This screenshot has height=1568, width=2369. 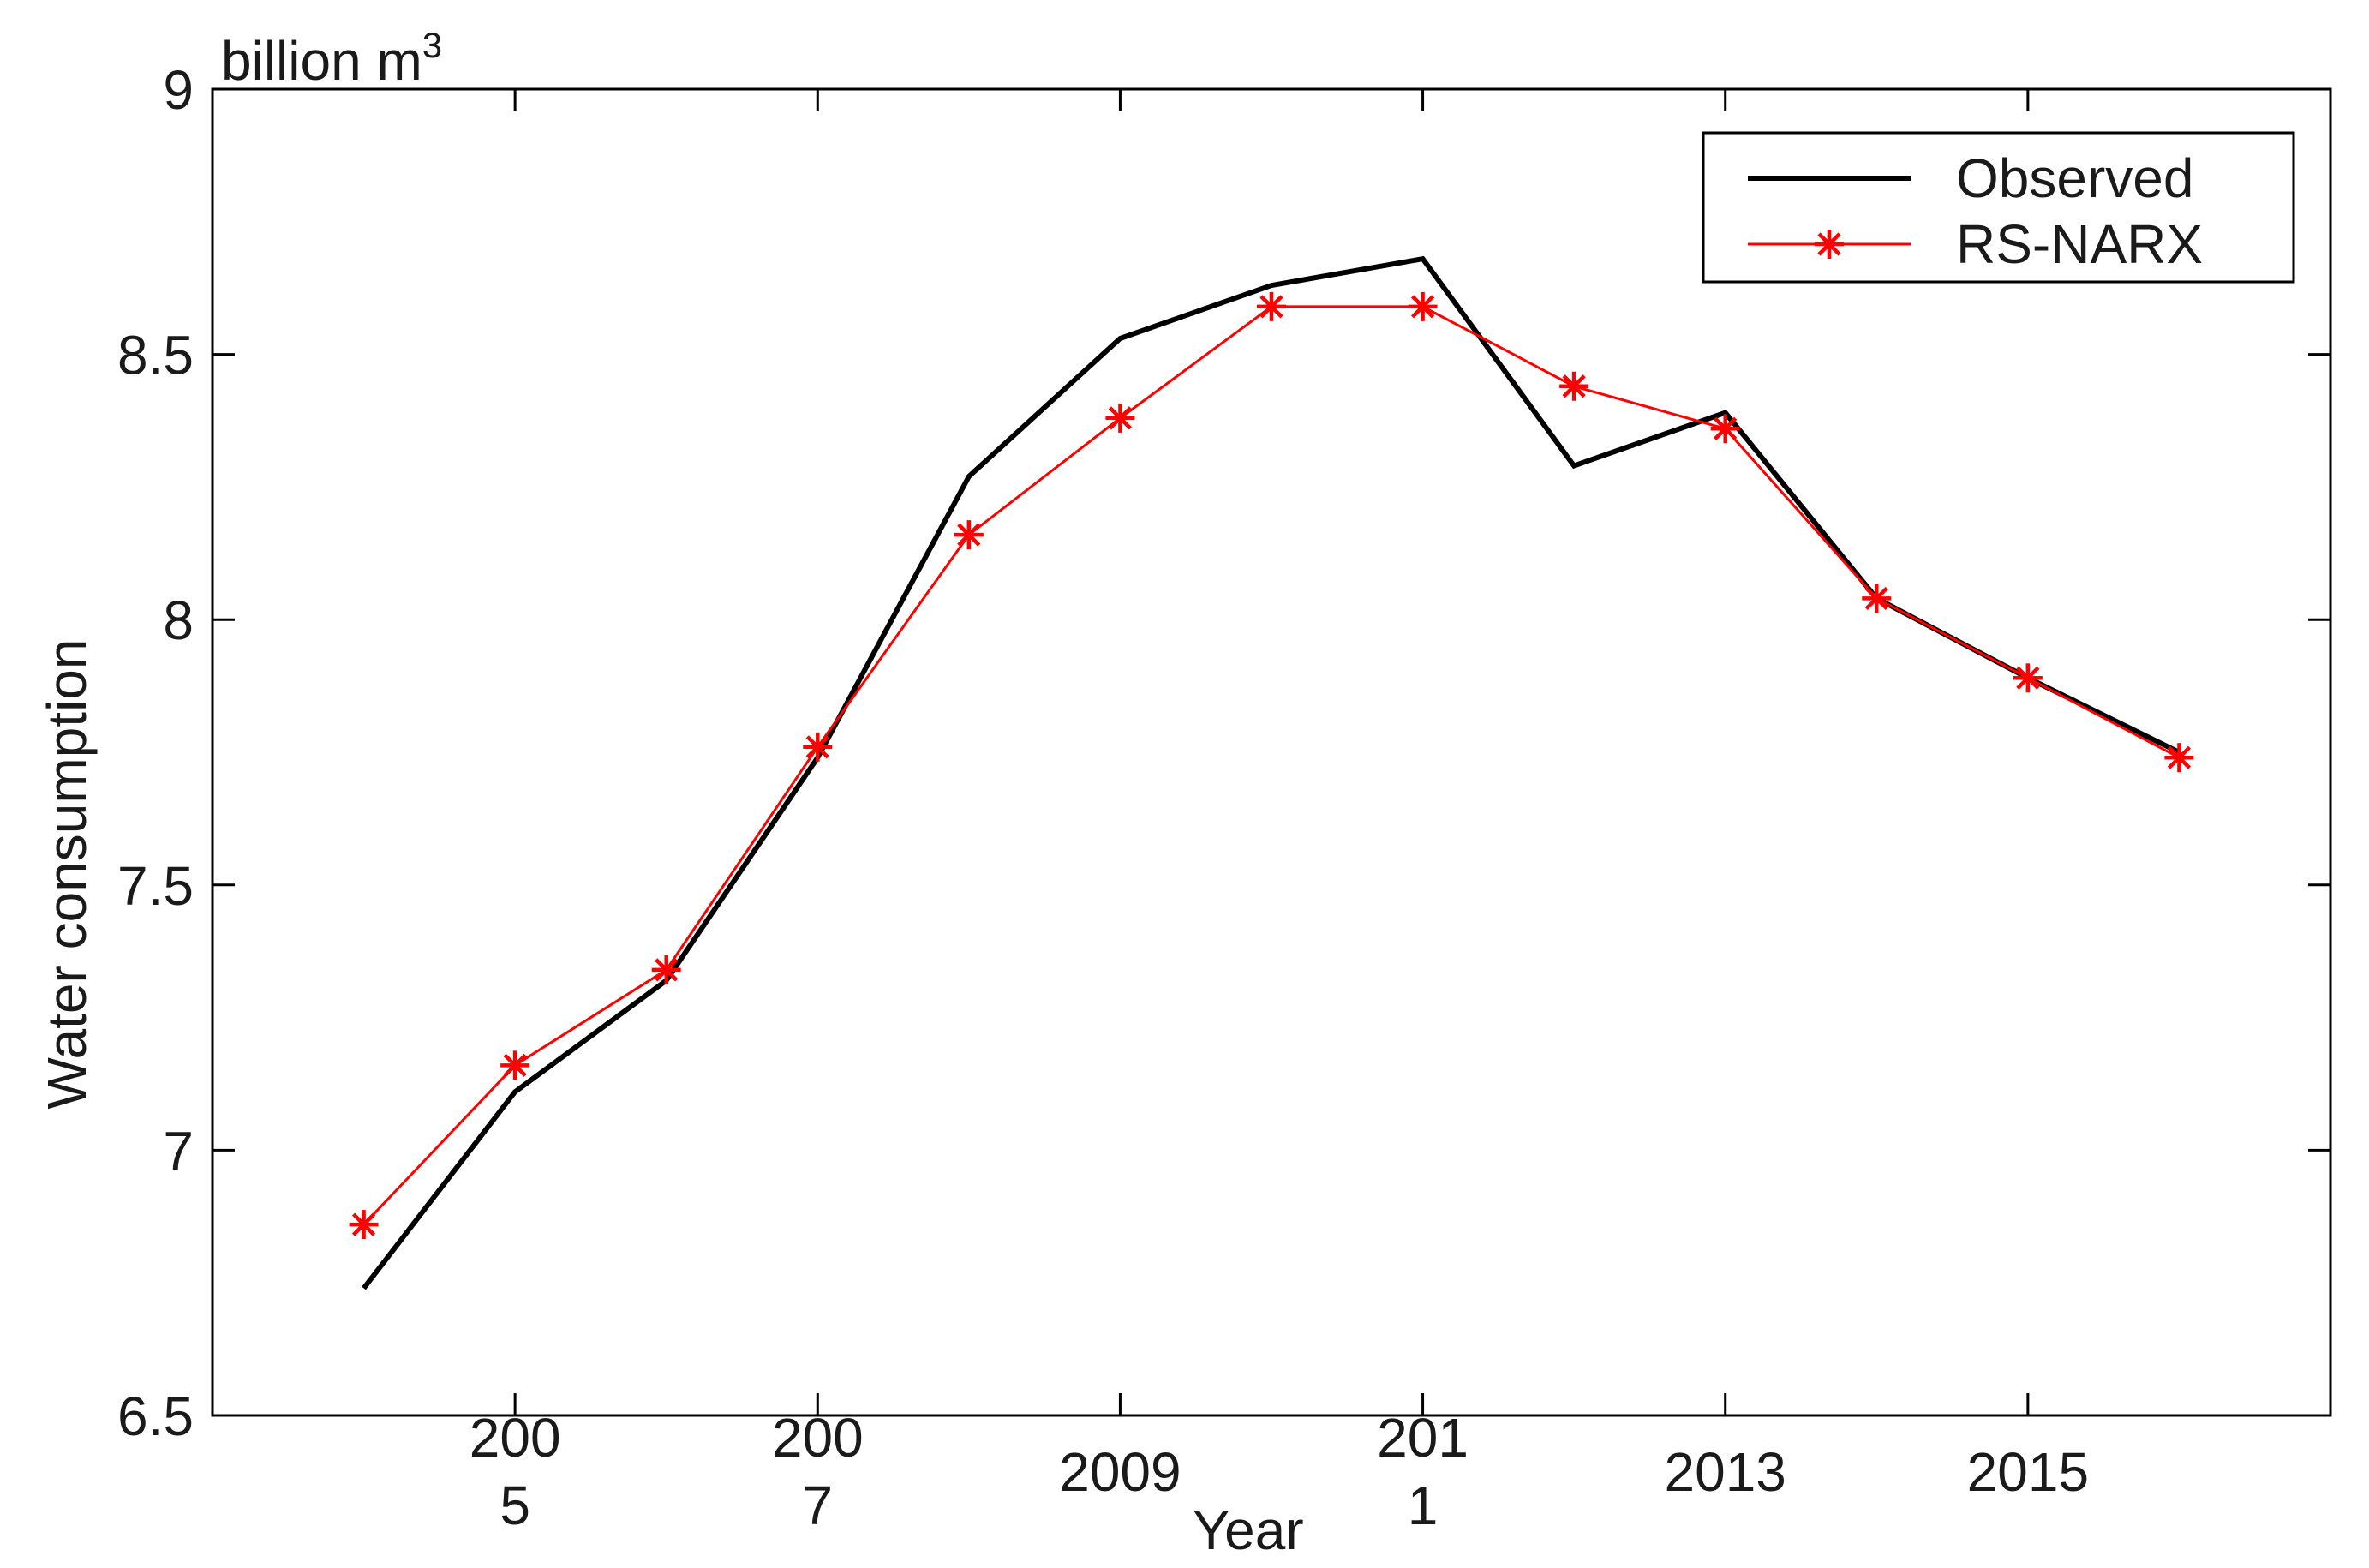 What do you see at coordinates (515, 1506) in the screenshot?
I see `x-tick-label-line: 5` at bounding box center [515, 1506].